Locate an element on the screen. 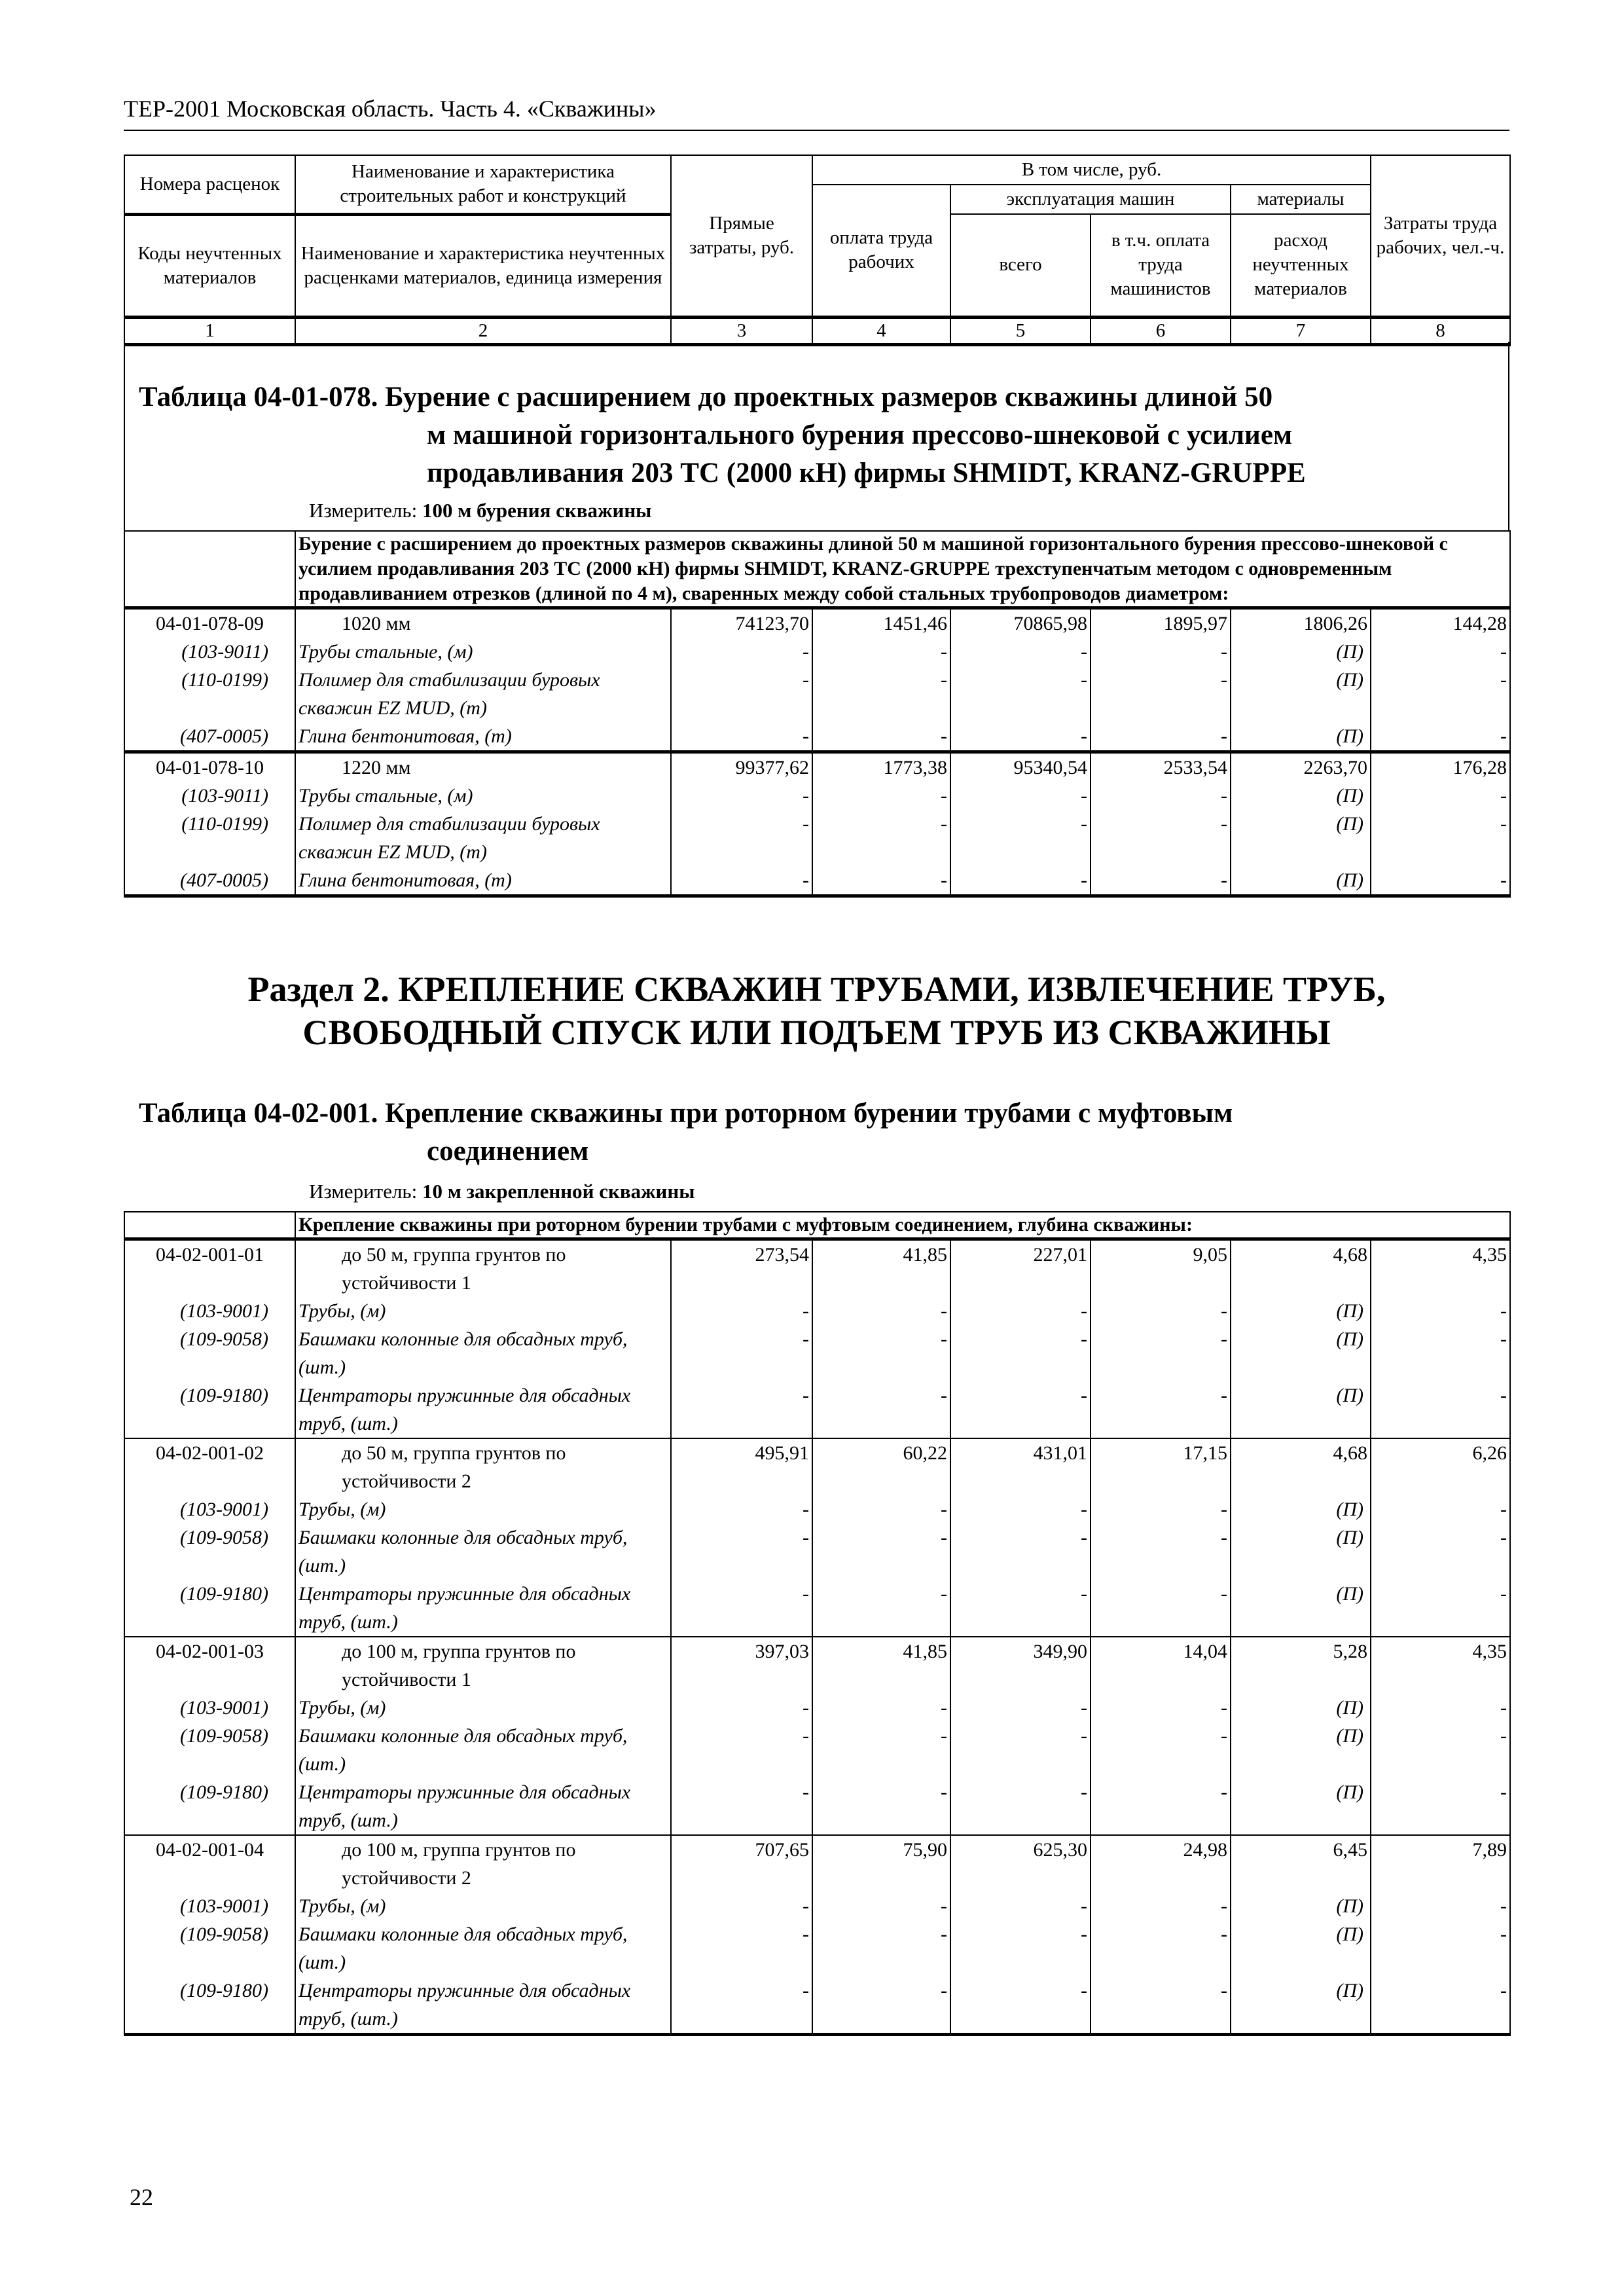  table-right-border is located at coordinates (1508, 437).